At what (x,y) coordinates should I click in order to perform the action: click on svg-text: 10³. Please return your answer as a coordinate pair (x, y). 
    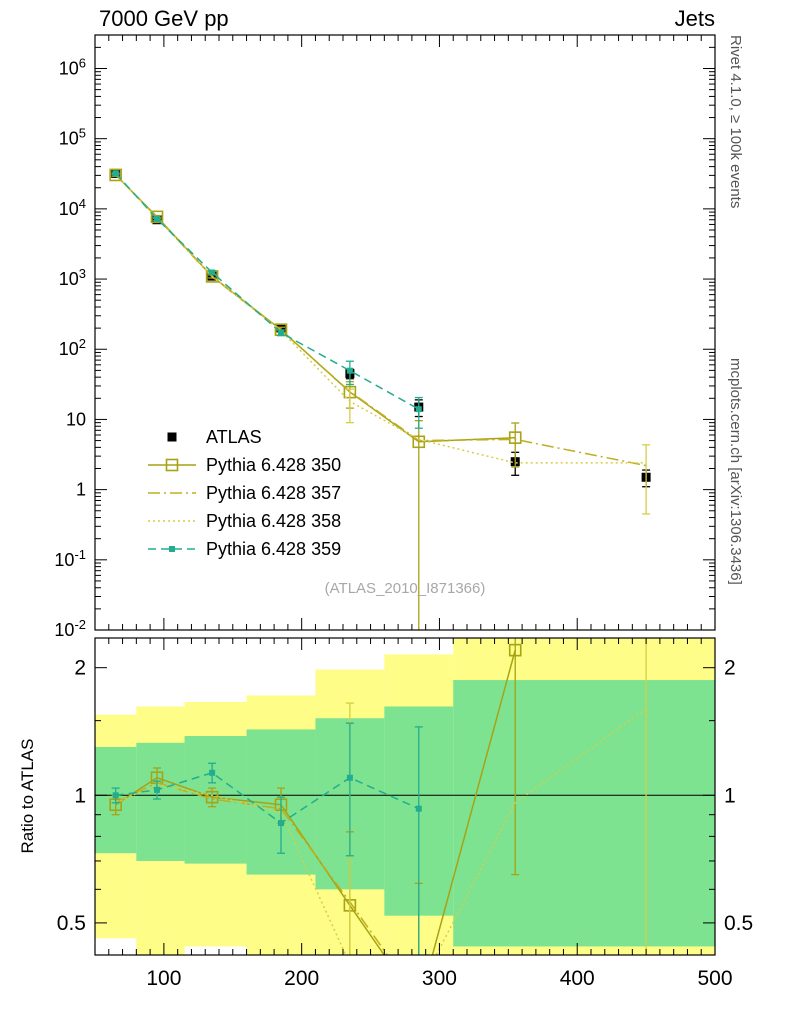
    Looking at the image, I should click on (72, 277).